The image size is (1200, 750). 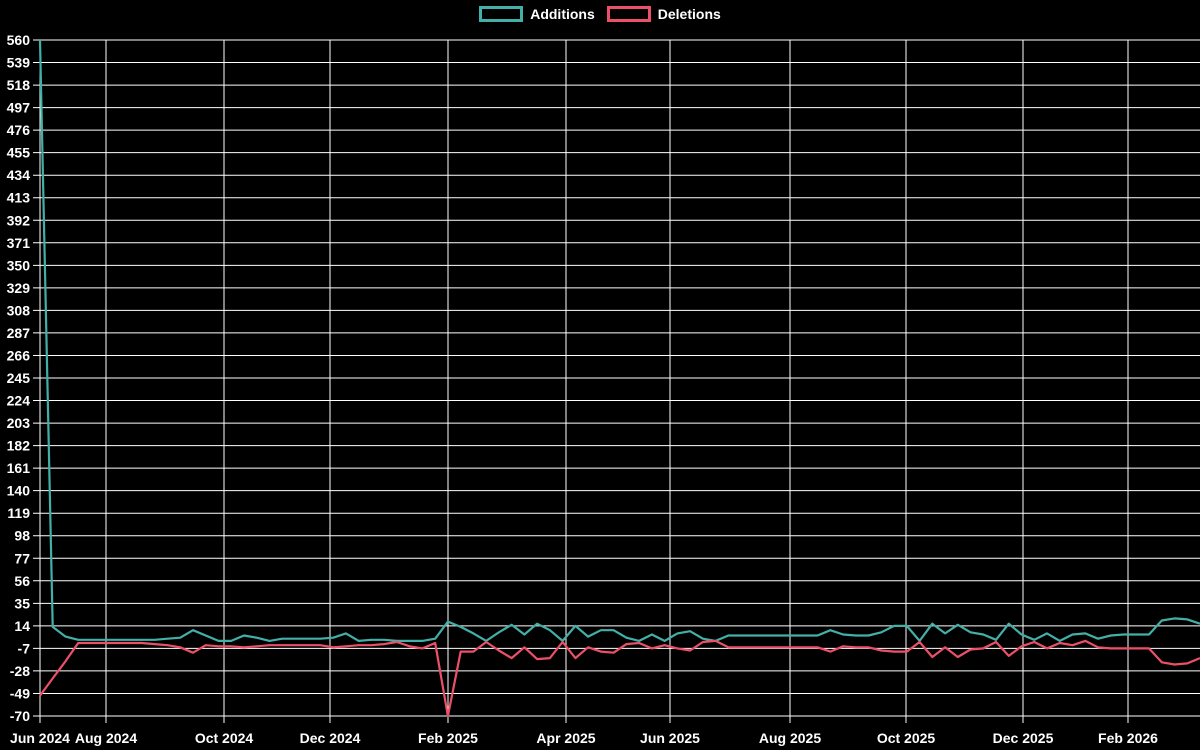 What do you see at coordinates (19, 265) in the screenshot?
I see `y-tick-label: 350` at bounding box center [19, 265].